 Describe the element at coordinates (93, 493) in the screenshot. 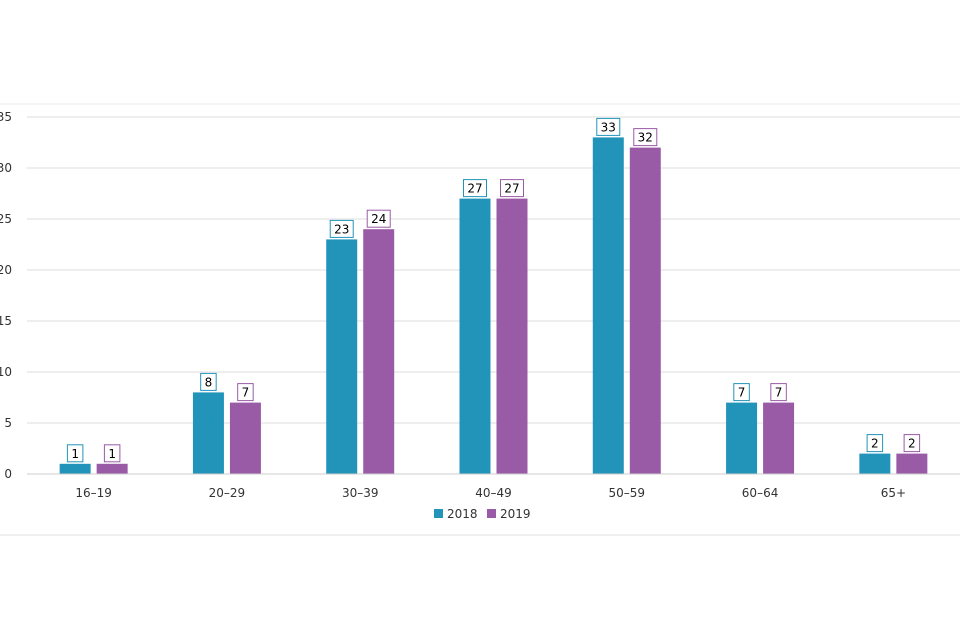

I see `x-tick-label: 16–19` at that location.